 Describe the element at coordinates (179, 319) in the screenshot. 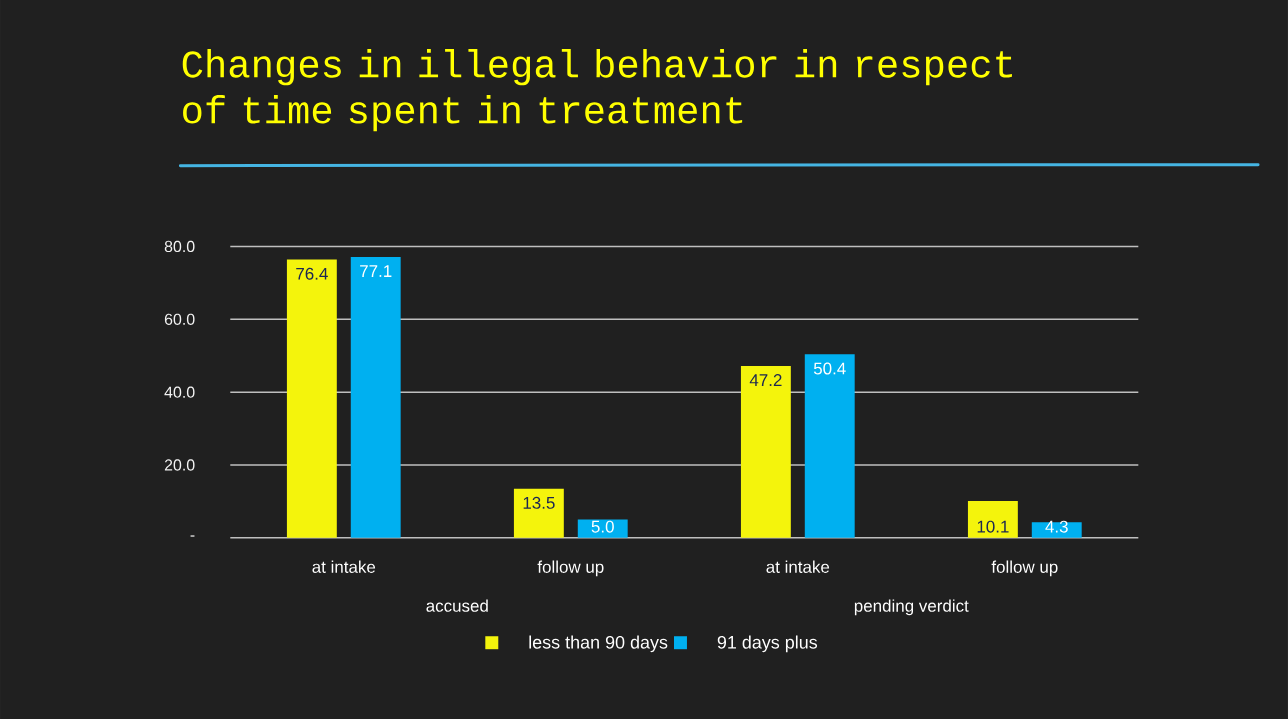

I see `y-tick-label: 60.0` at that location.